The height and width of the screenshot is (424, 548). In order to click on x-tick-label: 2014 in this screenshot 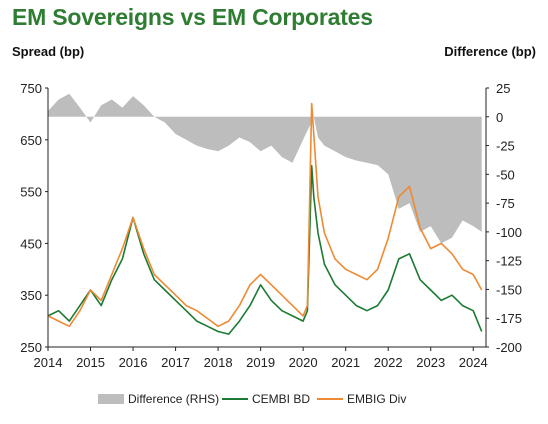, I will do `click(48, 362)`.